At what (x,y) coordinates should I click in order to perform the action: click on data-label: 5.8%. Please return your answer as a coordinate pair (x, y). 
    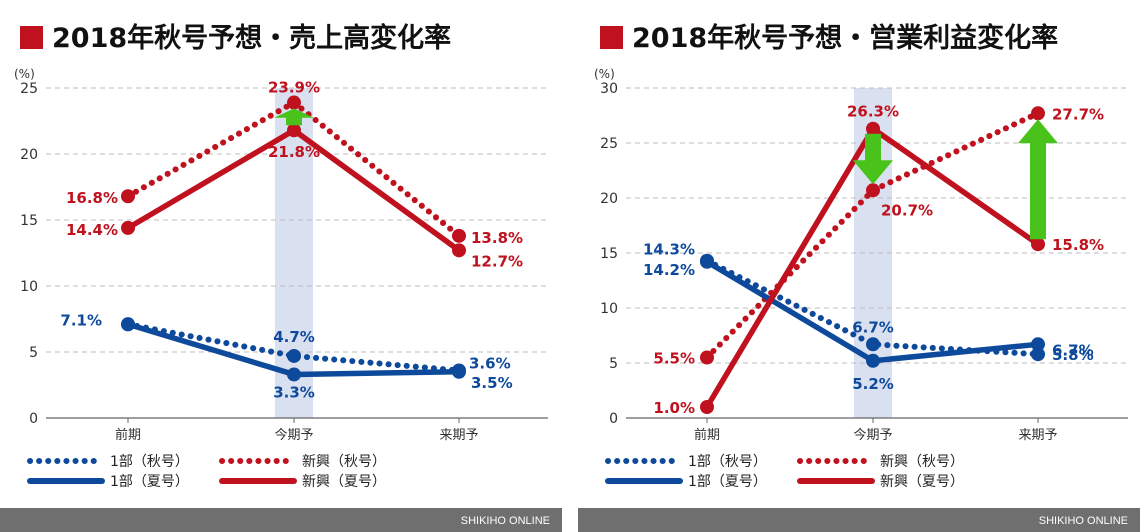
    Looking at the image, I should click on (1073, 355).